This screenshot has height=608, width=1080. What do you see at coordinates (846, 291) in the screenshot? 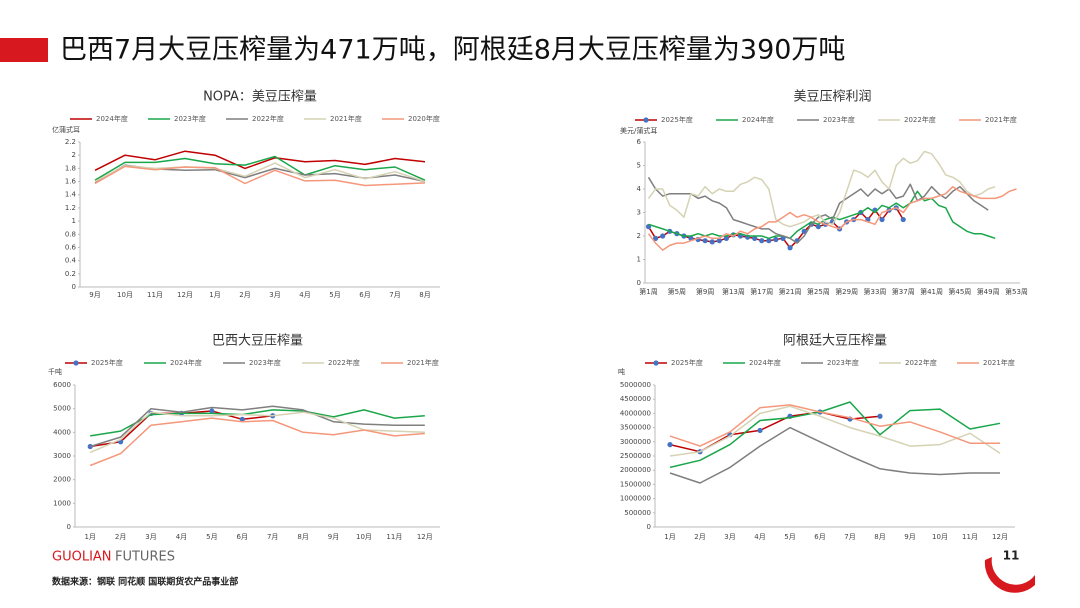
I see `x-tick-label: 第29周` at bounding box center [846, 291].